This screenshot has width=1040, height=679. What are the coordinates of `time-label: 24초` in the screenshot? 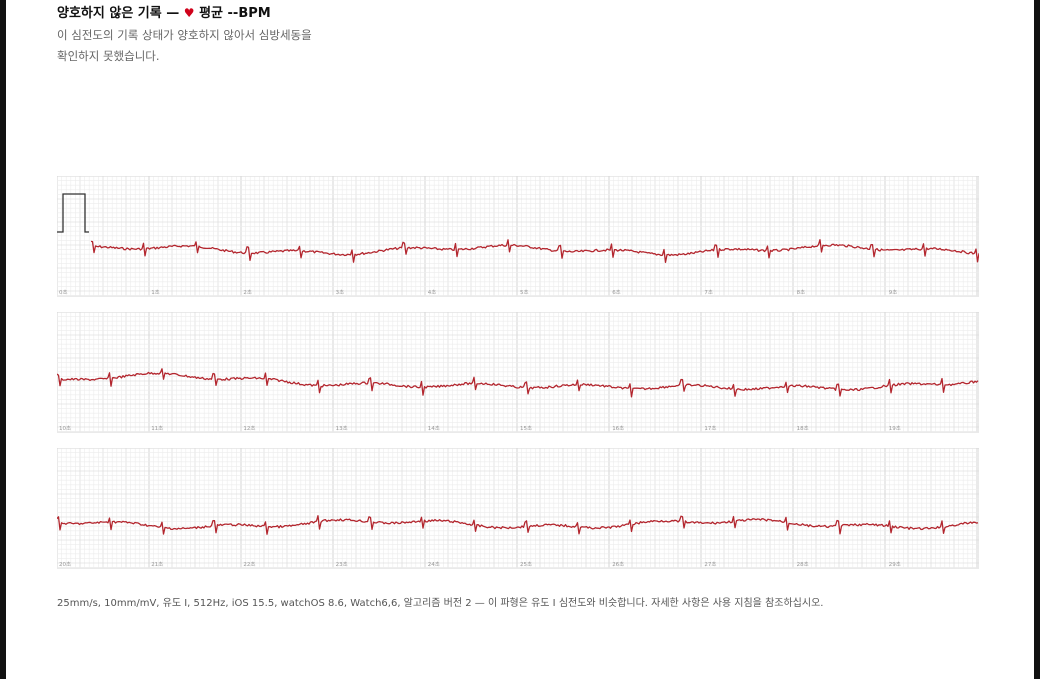 It's located at (434, 564).